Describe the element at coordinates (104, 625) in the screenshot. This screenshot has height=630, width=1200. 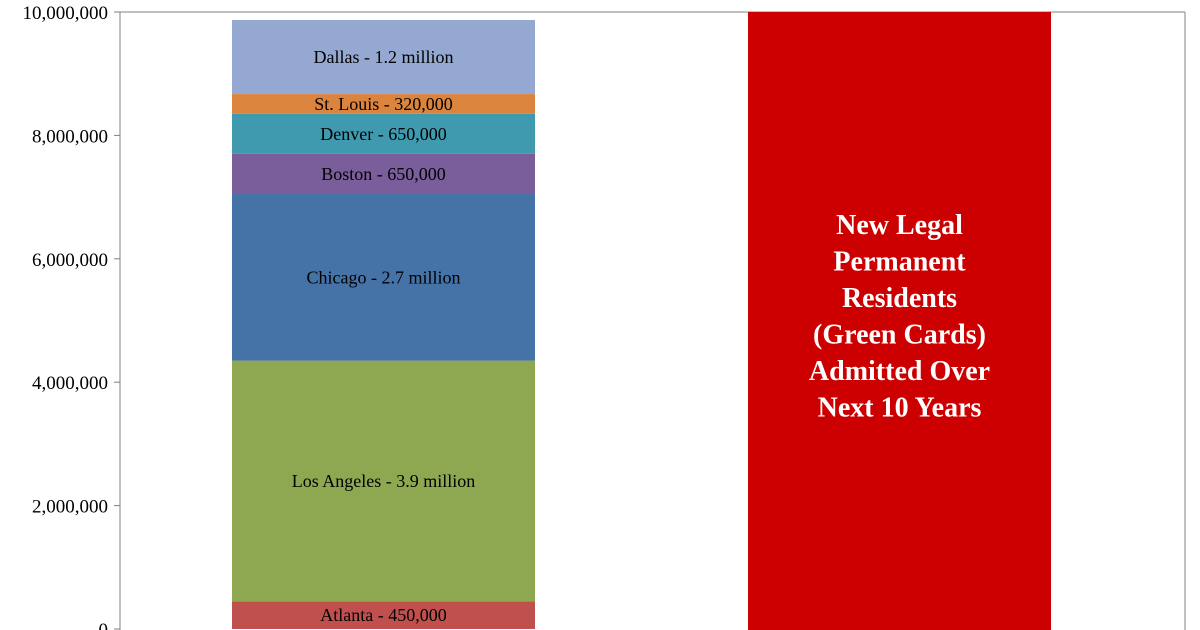
I see `y-tick-label: 0` at that location.